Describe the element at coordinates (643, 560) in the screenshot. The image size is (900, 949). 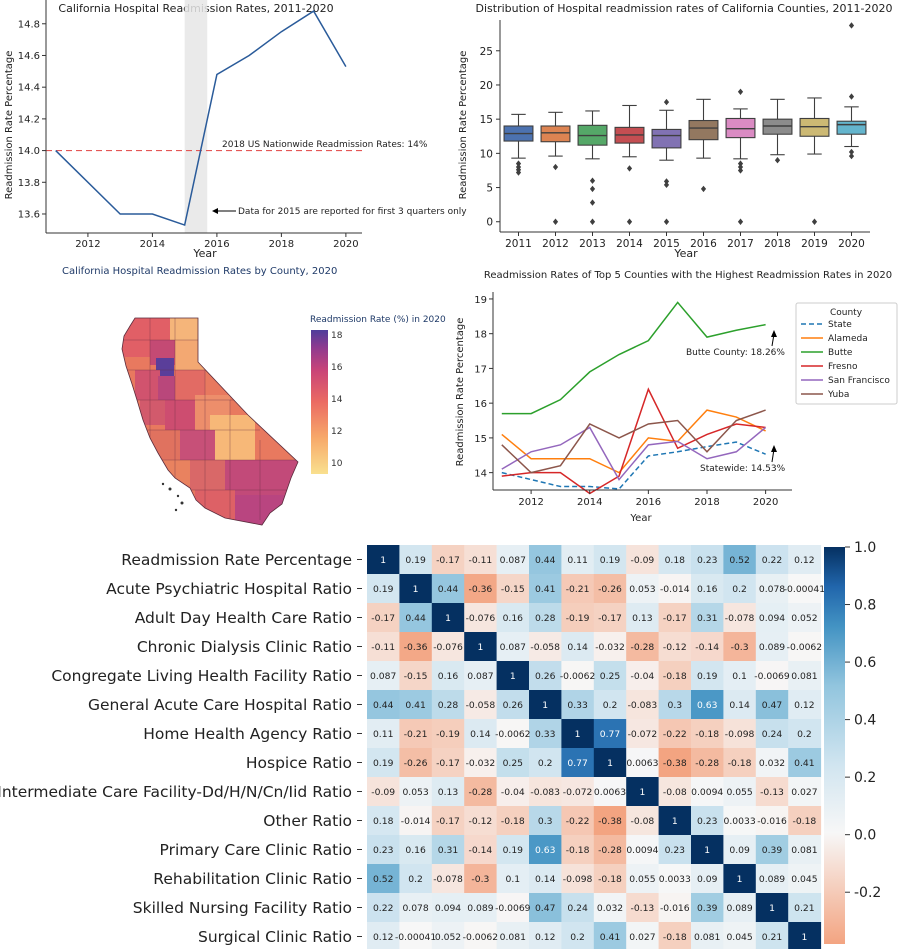
I see `heatmap-cell-value: -0.09` at that location.